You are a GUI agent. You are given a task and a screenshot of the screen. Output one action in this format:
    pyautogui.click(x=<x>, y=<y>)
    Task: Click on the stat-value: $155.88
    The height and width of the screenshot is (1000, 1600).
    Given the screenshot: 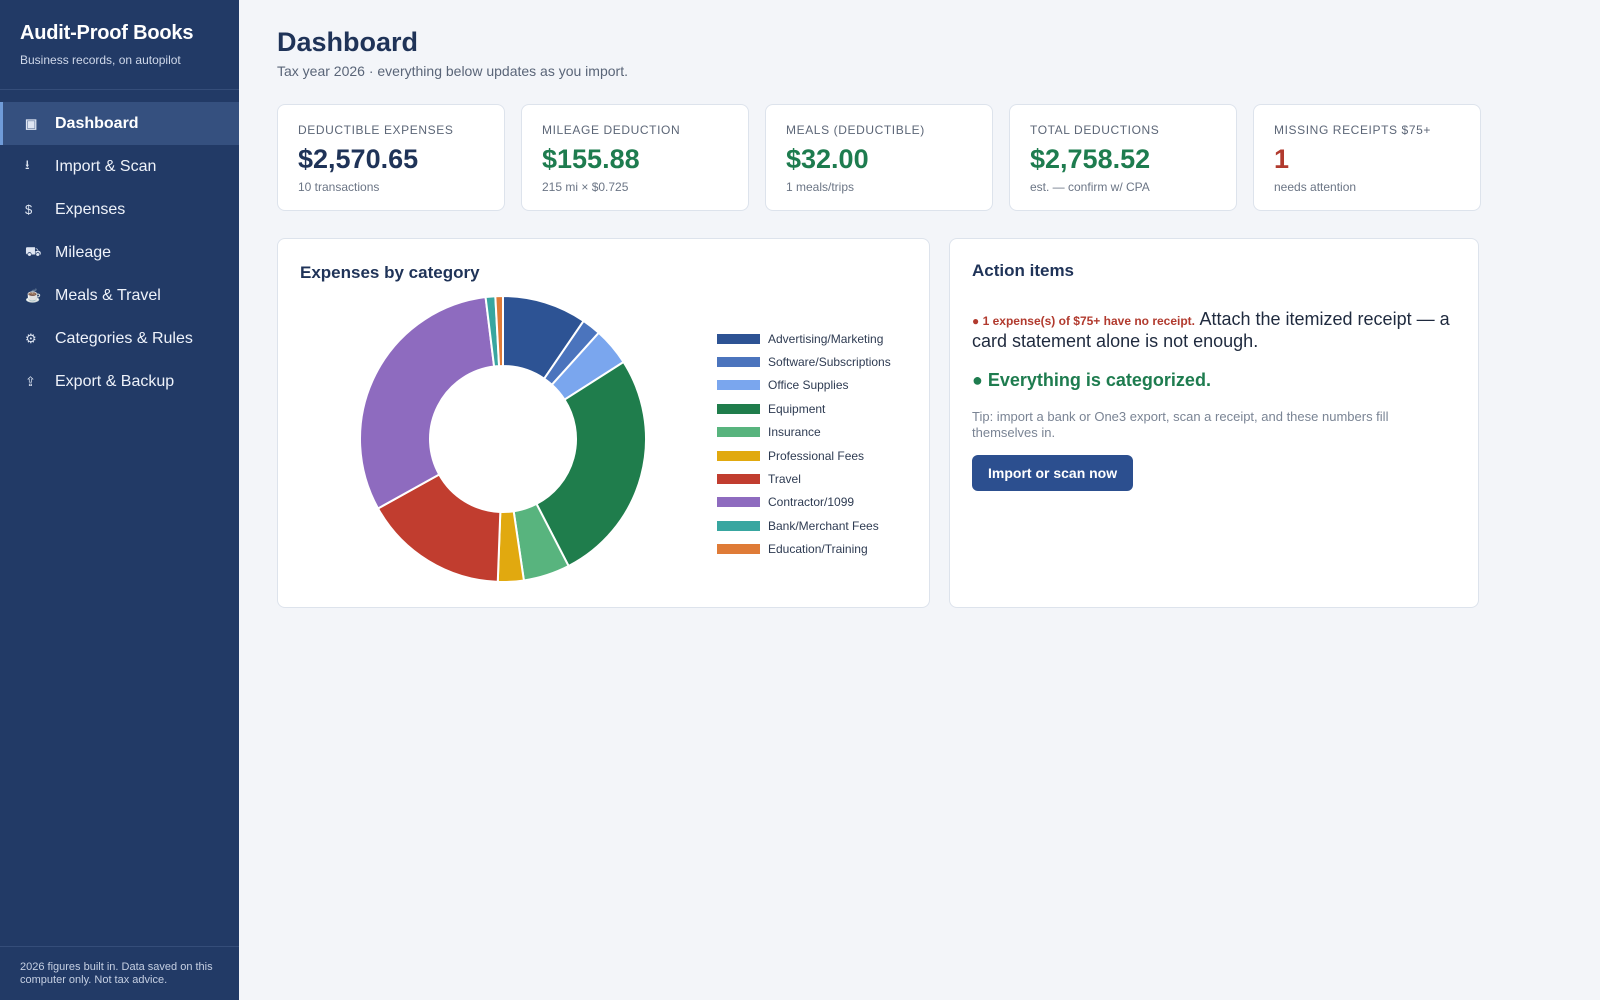 What is the action you would take?
    pyautogui.click(x=591, y=159)
    